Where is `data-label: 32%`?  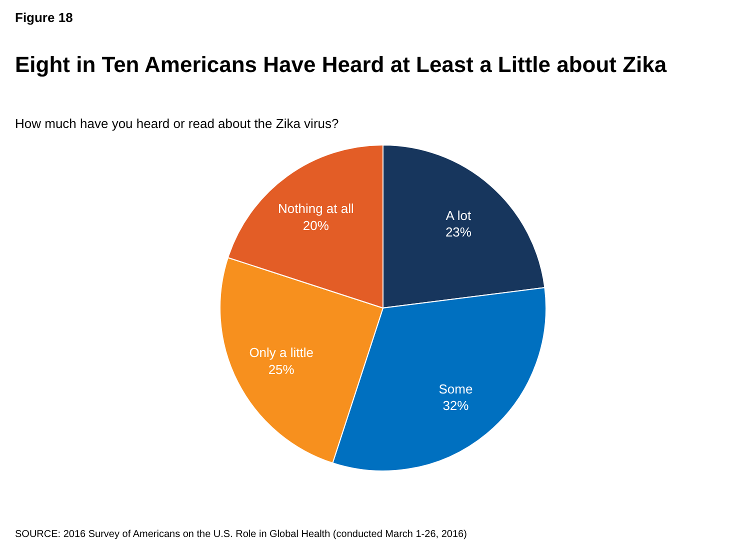
data-label: 32% is located at coordinates (456, 406).